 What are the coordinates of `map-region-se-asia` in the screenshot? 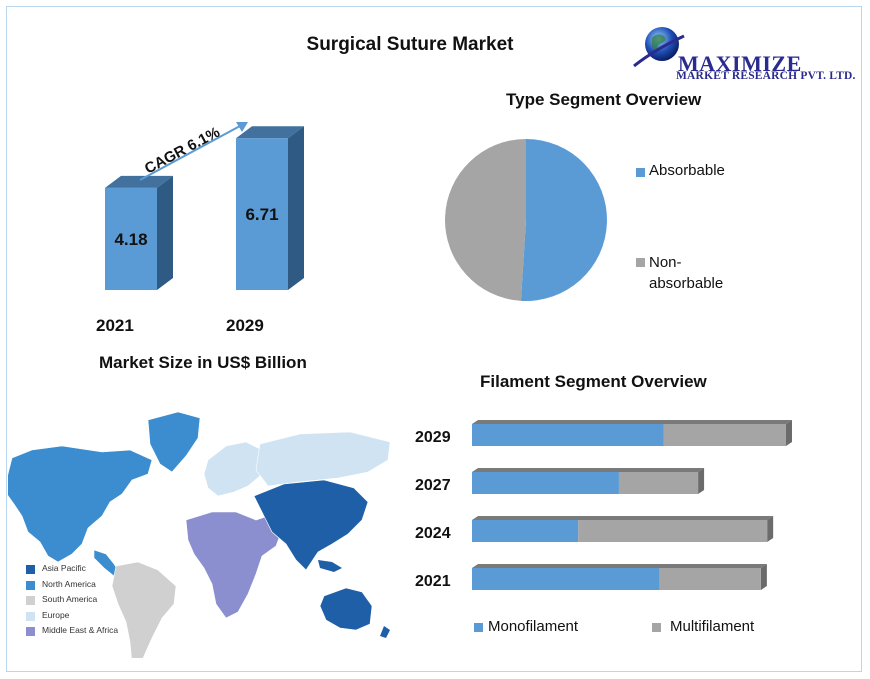 It's located at (330, 566).